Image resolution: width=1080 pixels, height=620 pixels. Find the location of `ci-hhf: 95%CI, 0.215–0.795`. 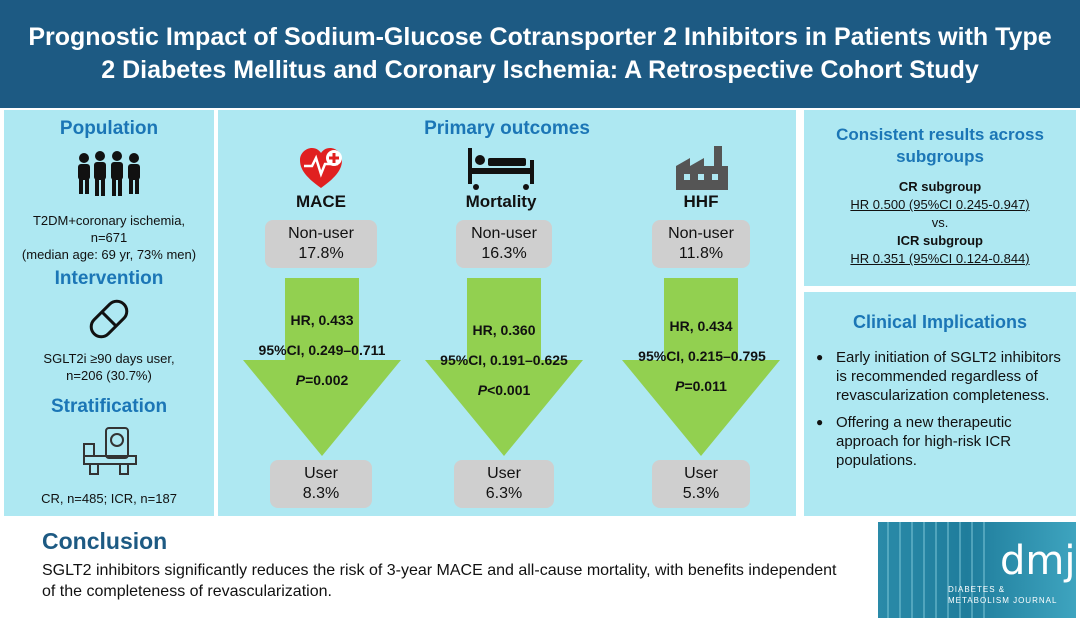

ci-hhf: 95%CI, 0.215–0.795 is located at coordinates (702, 356).